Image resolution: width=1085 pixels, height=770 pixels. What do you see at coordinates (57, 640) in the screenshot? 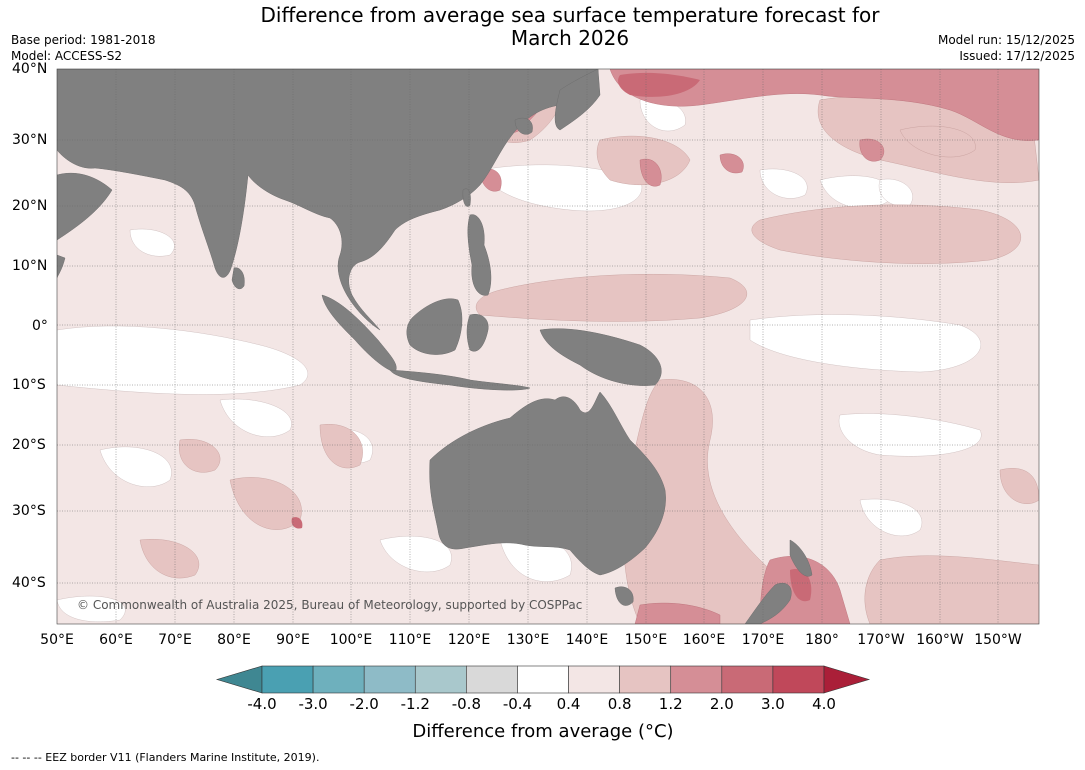
I see `lon-label: 50°E` at bounding box center [57, 640].